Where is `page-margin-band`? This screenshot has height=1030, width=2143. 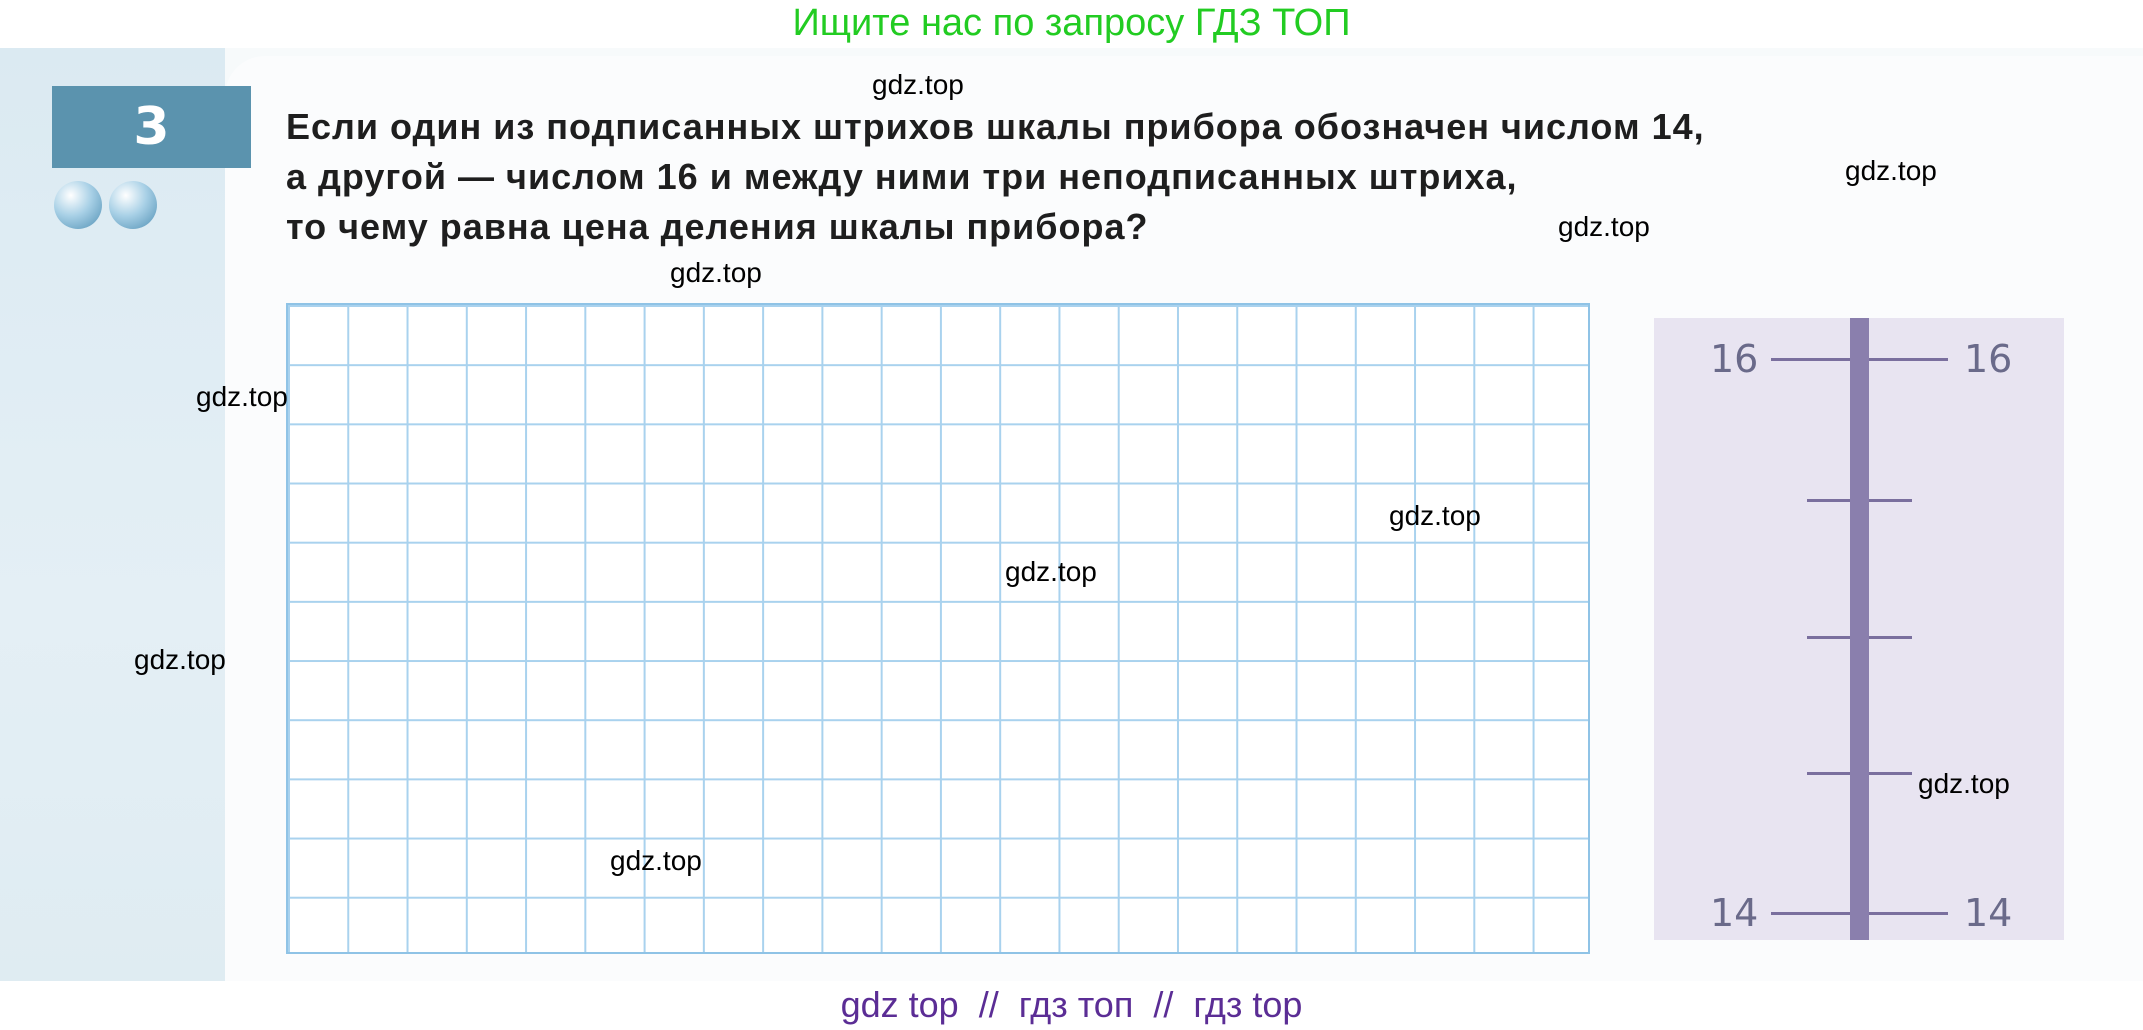
page-margin-band is located at coordinates (112, 514).